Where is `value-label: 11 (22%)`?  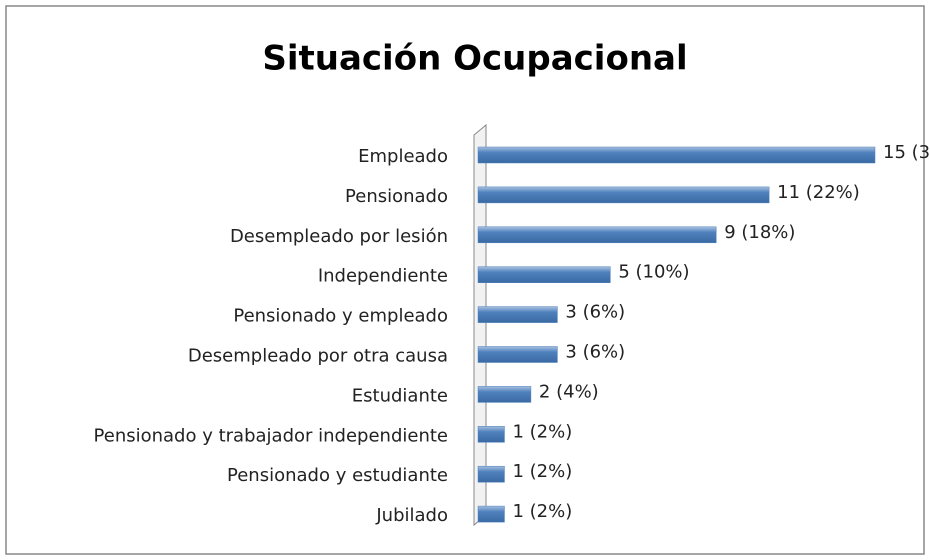
value-label: 11 (22%) is located at coordinates (818, 192).